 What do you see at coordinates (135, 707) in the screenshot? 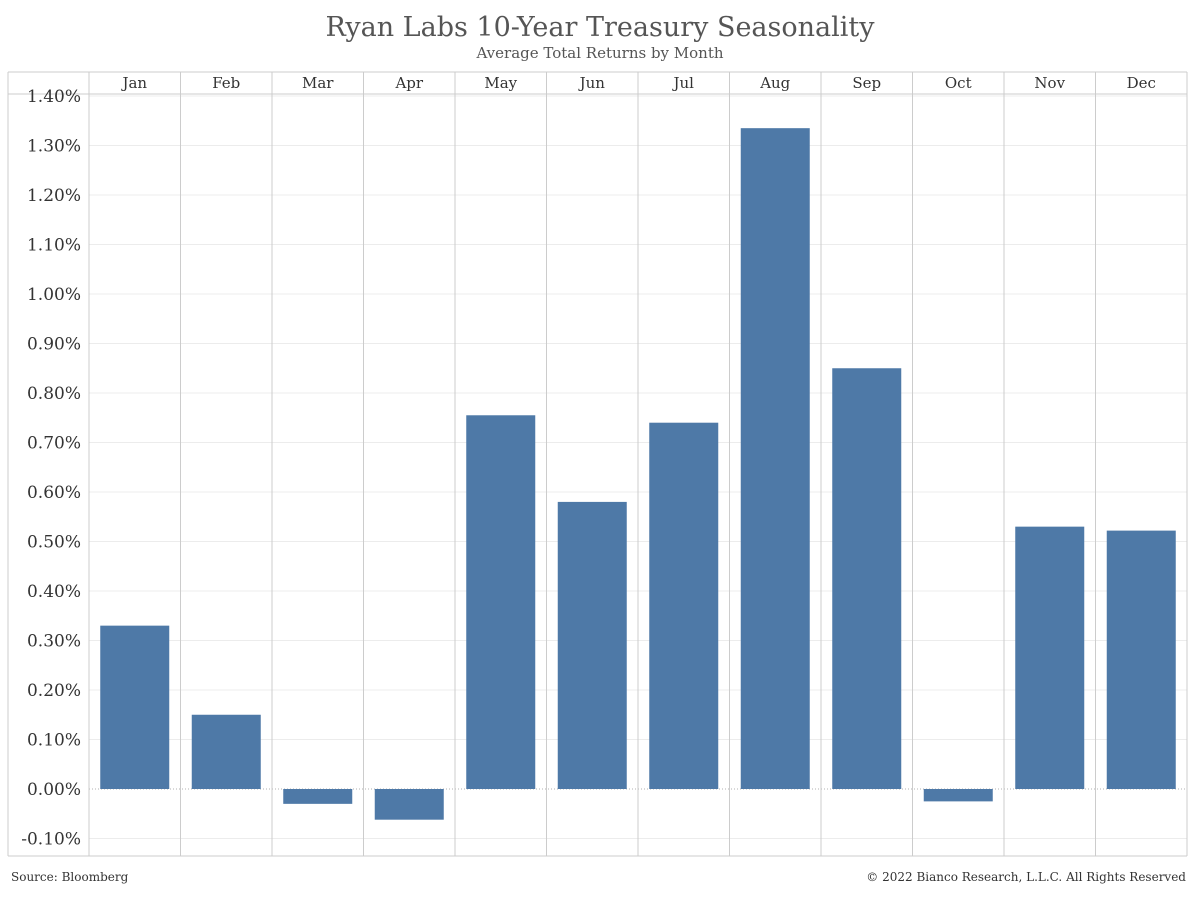
I see `bar-jan` at bounding box center [135, 707].